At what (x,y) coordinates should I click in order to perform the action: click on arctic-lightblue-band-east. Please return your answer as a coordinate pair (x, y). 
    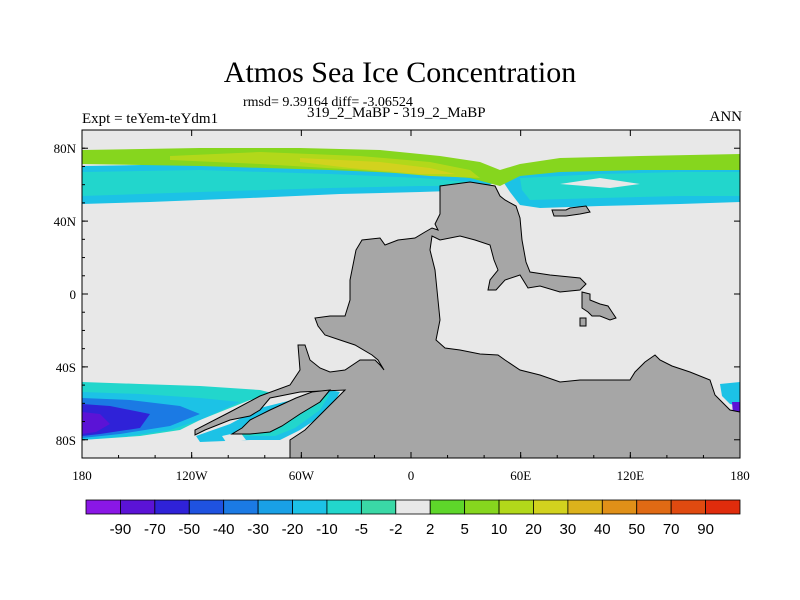
    Looking at the image, I should click on (630, 186).